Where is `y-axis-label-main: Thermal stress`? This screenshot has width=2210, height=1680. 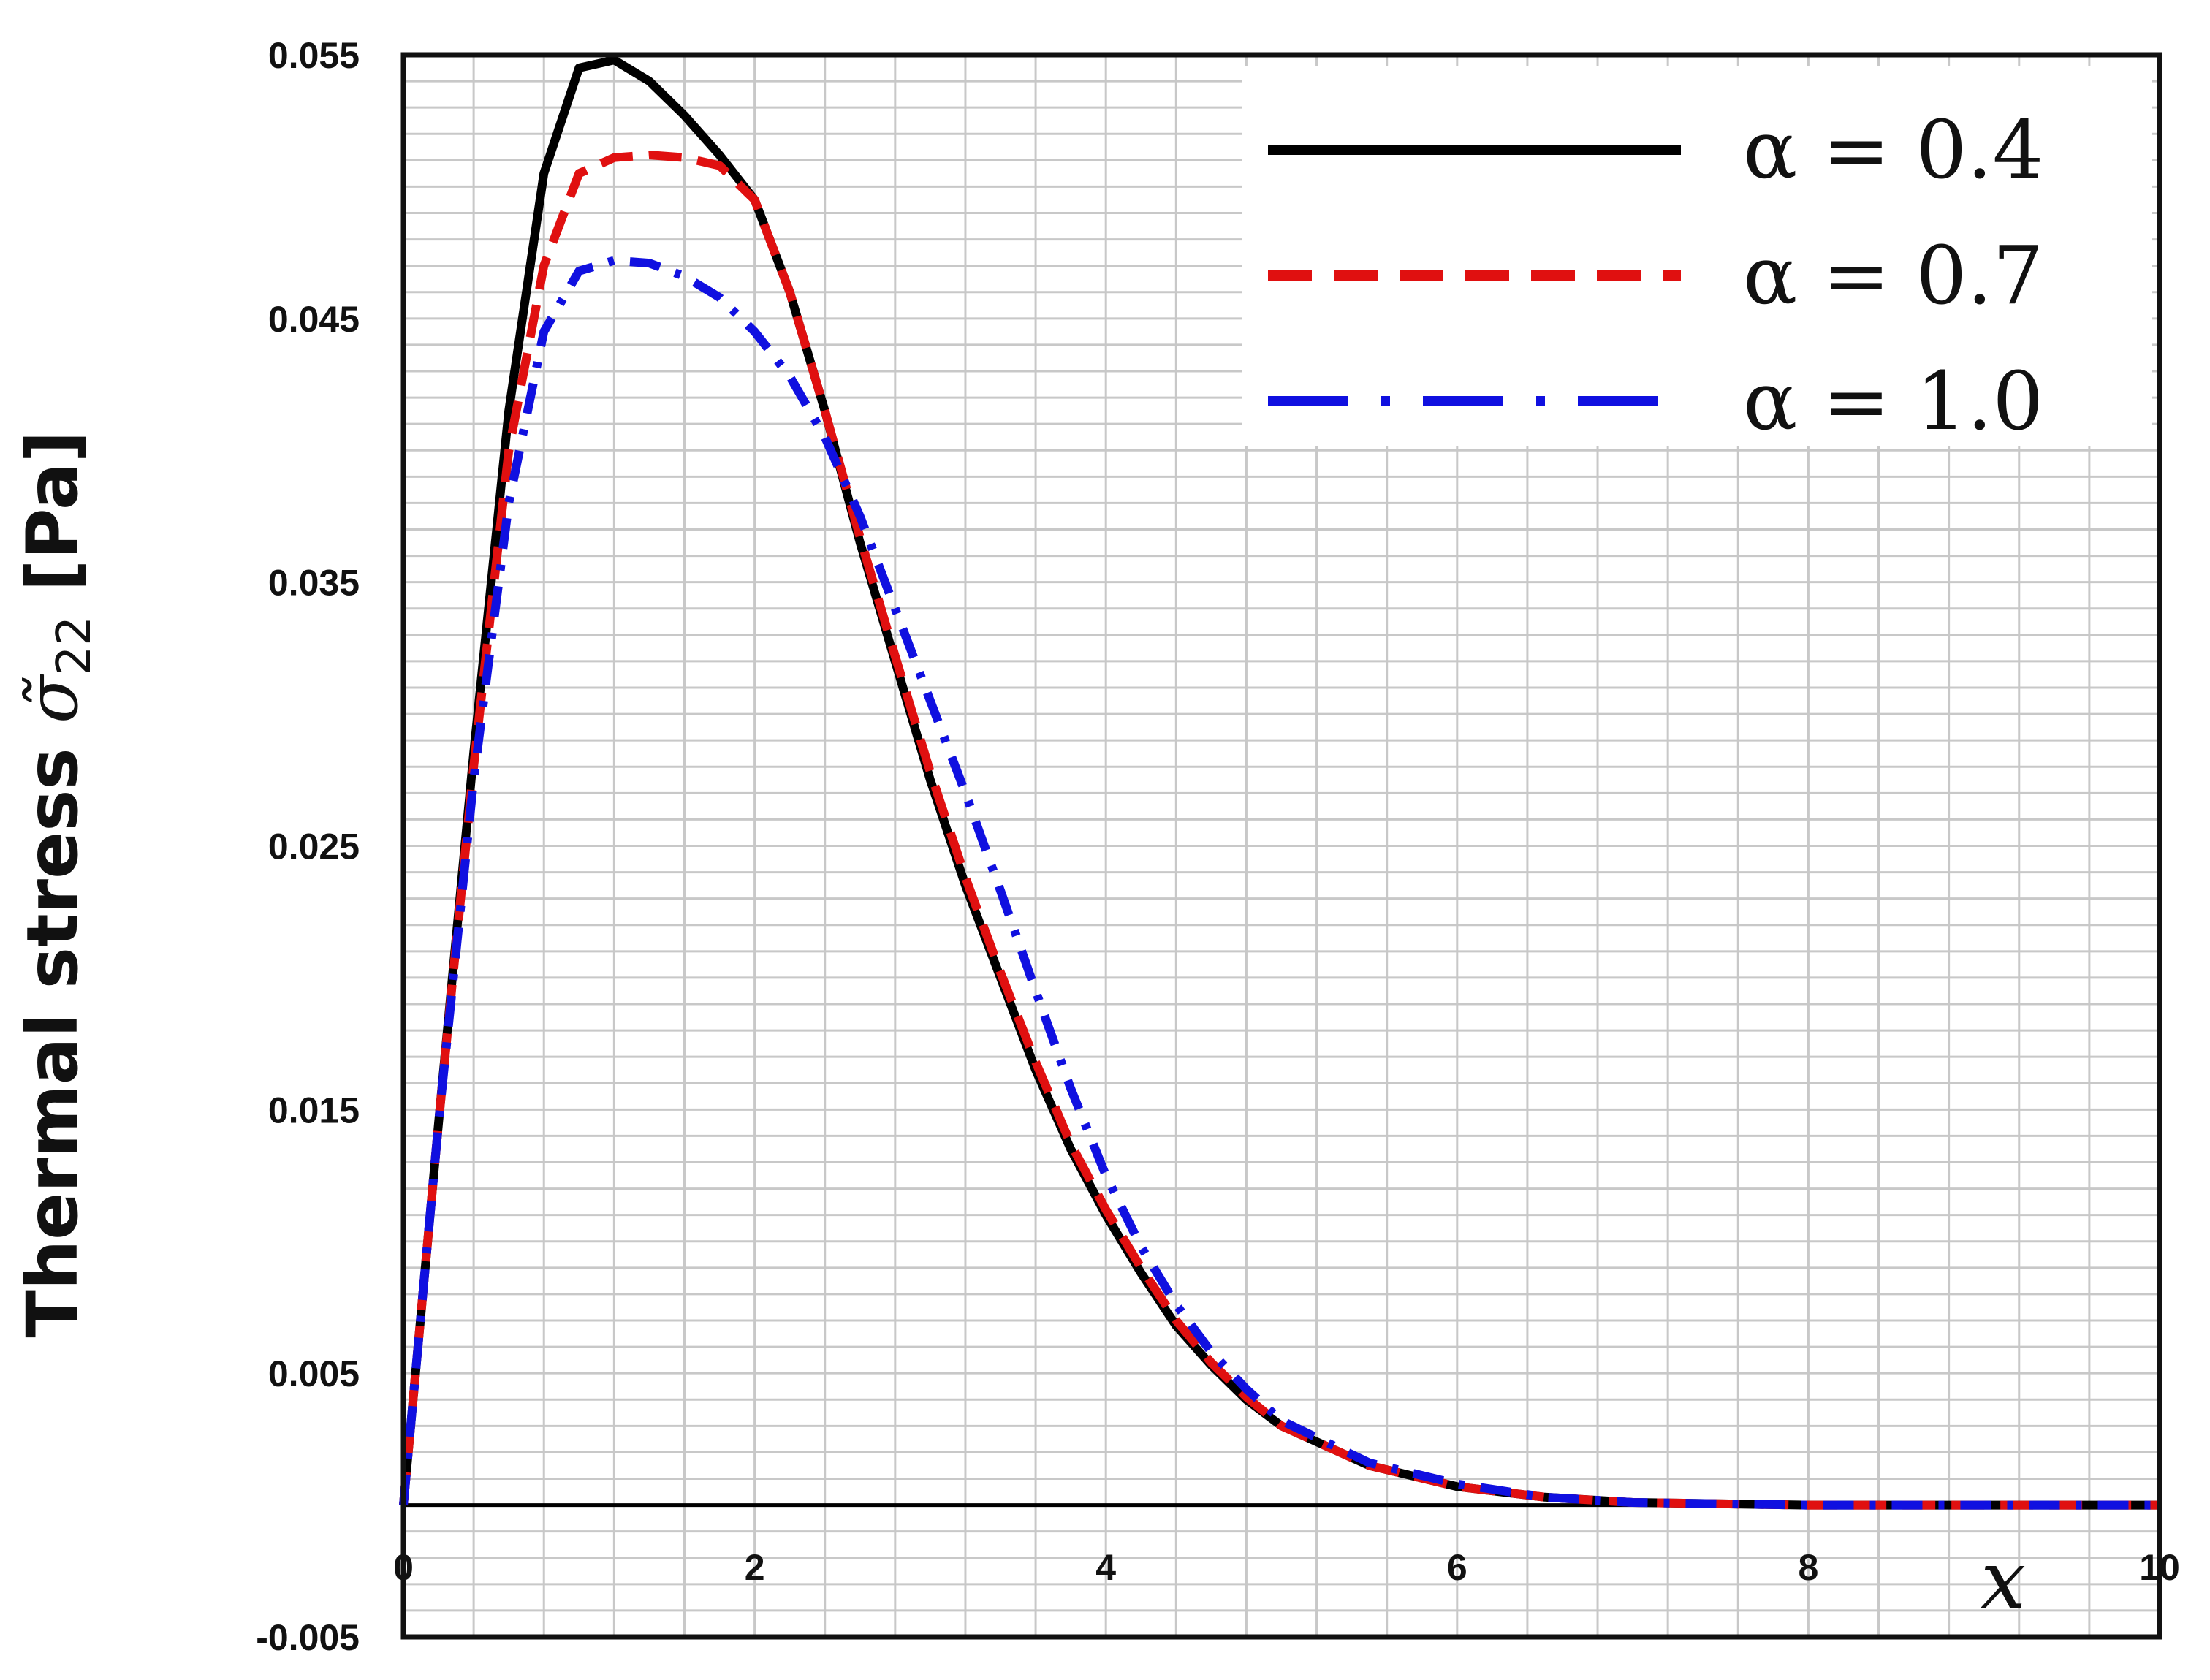
y-axis-label-main: Thermal stress is located at coordinates (53, 1030).